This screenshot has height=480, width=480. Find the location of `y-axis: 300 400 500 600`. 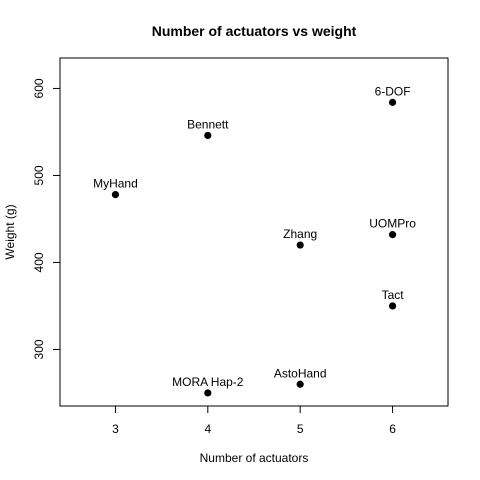

y-axis: 300 400 500 600 is located at coordinates (46, 218).